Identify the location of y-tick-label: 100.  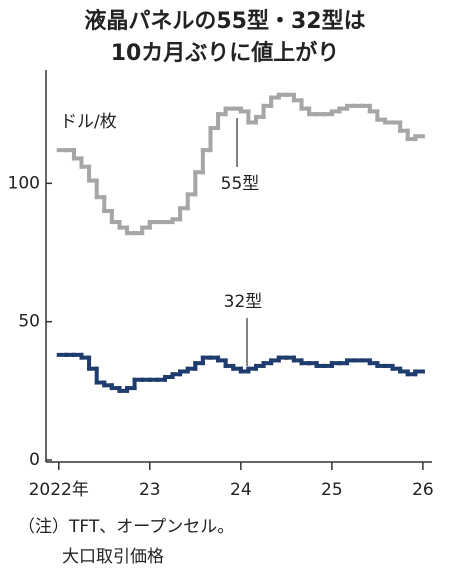
(24, 183).